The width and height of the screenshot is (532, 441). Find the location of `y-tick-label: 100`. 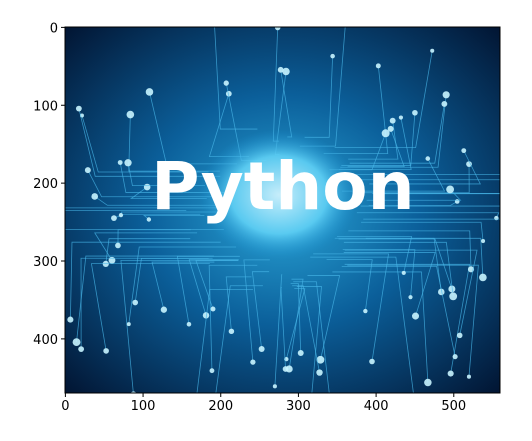

y-tick-label: 100 is located at coordinates (45, 106).